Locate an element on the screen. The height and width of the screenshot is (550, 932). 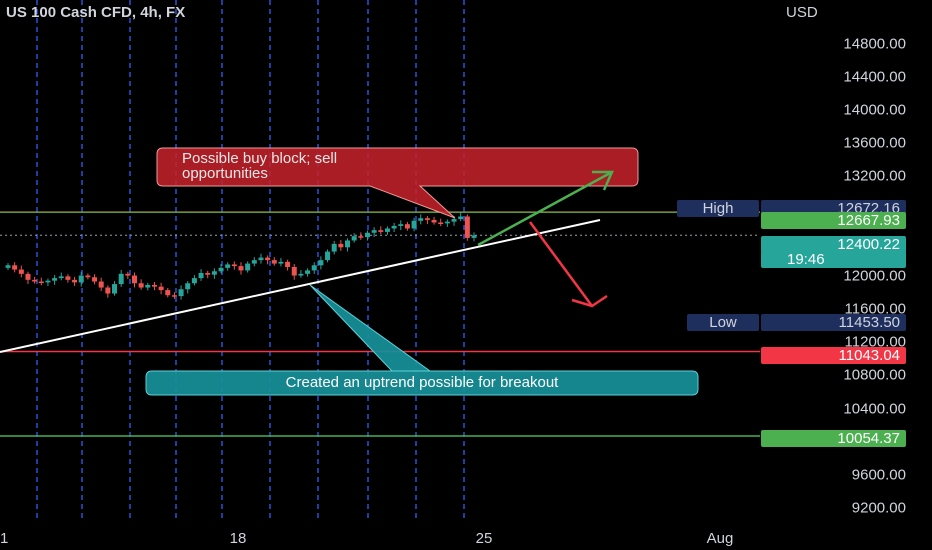
red-level-label: 11043.04 is located at coordinates (833, 355).